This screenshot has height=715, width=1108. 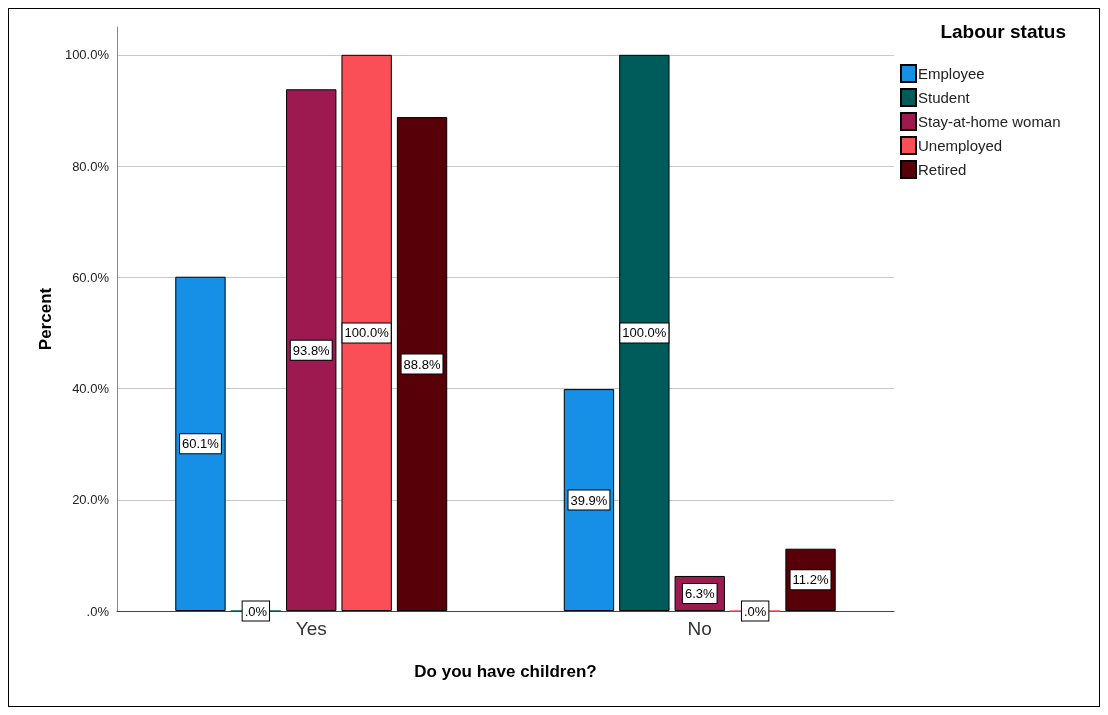 I want to click on x-tick-label: No, so click(x=699, y=628).